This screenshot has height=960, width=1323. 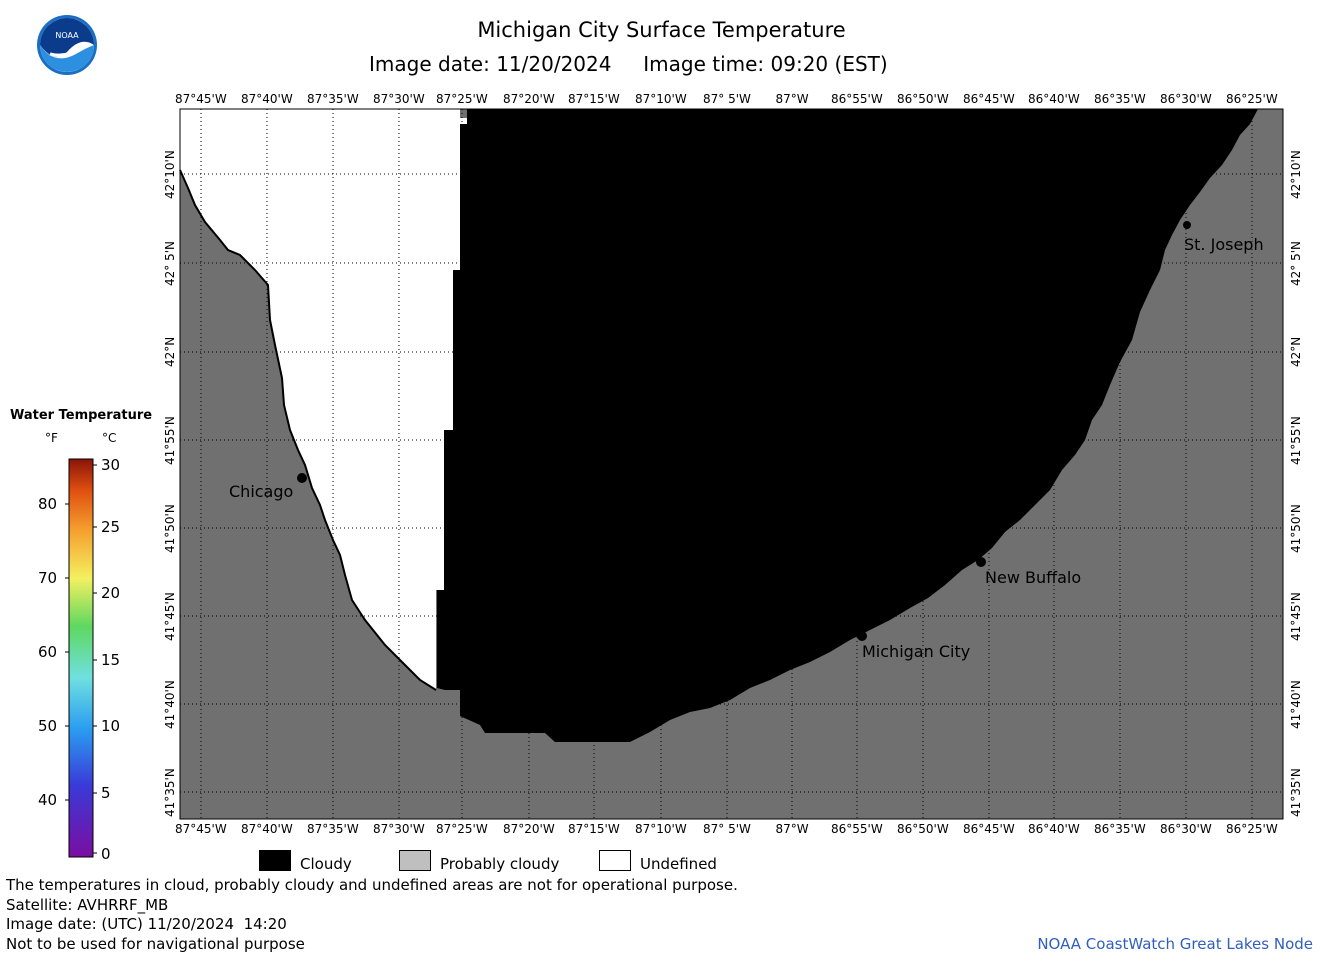 What do you see at coordinates (1296, 528) in the screenshot?
I see `latitude-label-right: 41°50'N` at bounding box center [1296, 528].